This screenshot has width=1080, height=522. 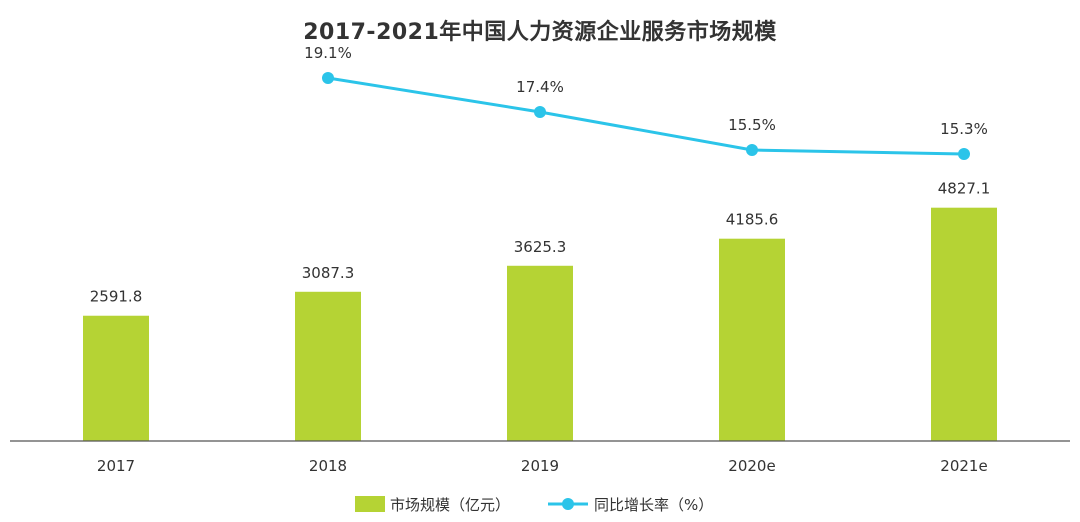 I want to click on bar-label-2019: 3625.3, so click(x=540, y=247).